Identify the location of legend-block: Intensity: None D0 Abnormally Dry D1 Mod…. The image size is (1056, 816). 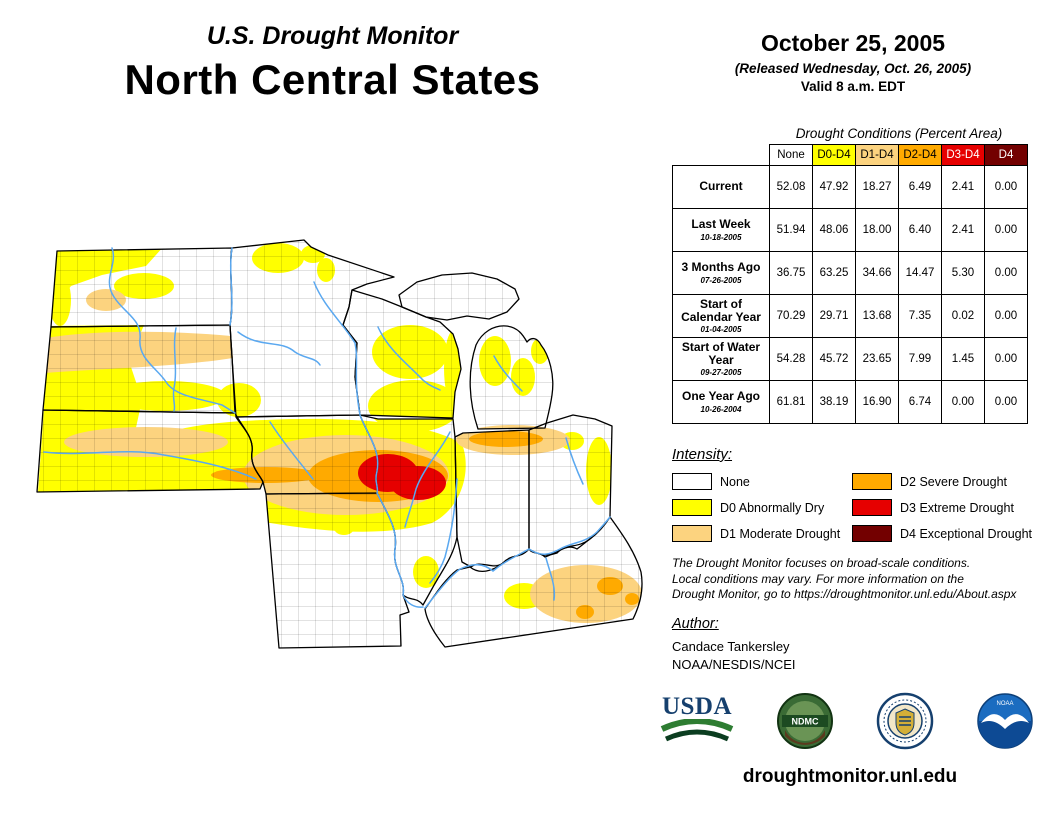
(854, 494).